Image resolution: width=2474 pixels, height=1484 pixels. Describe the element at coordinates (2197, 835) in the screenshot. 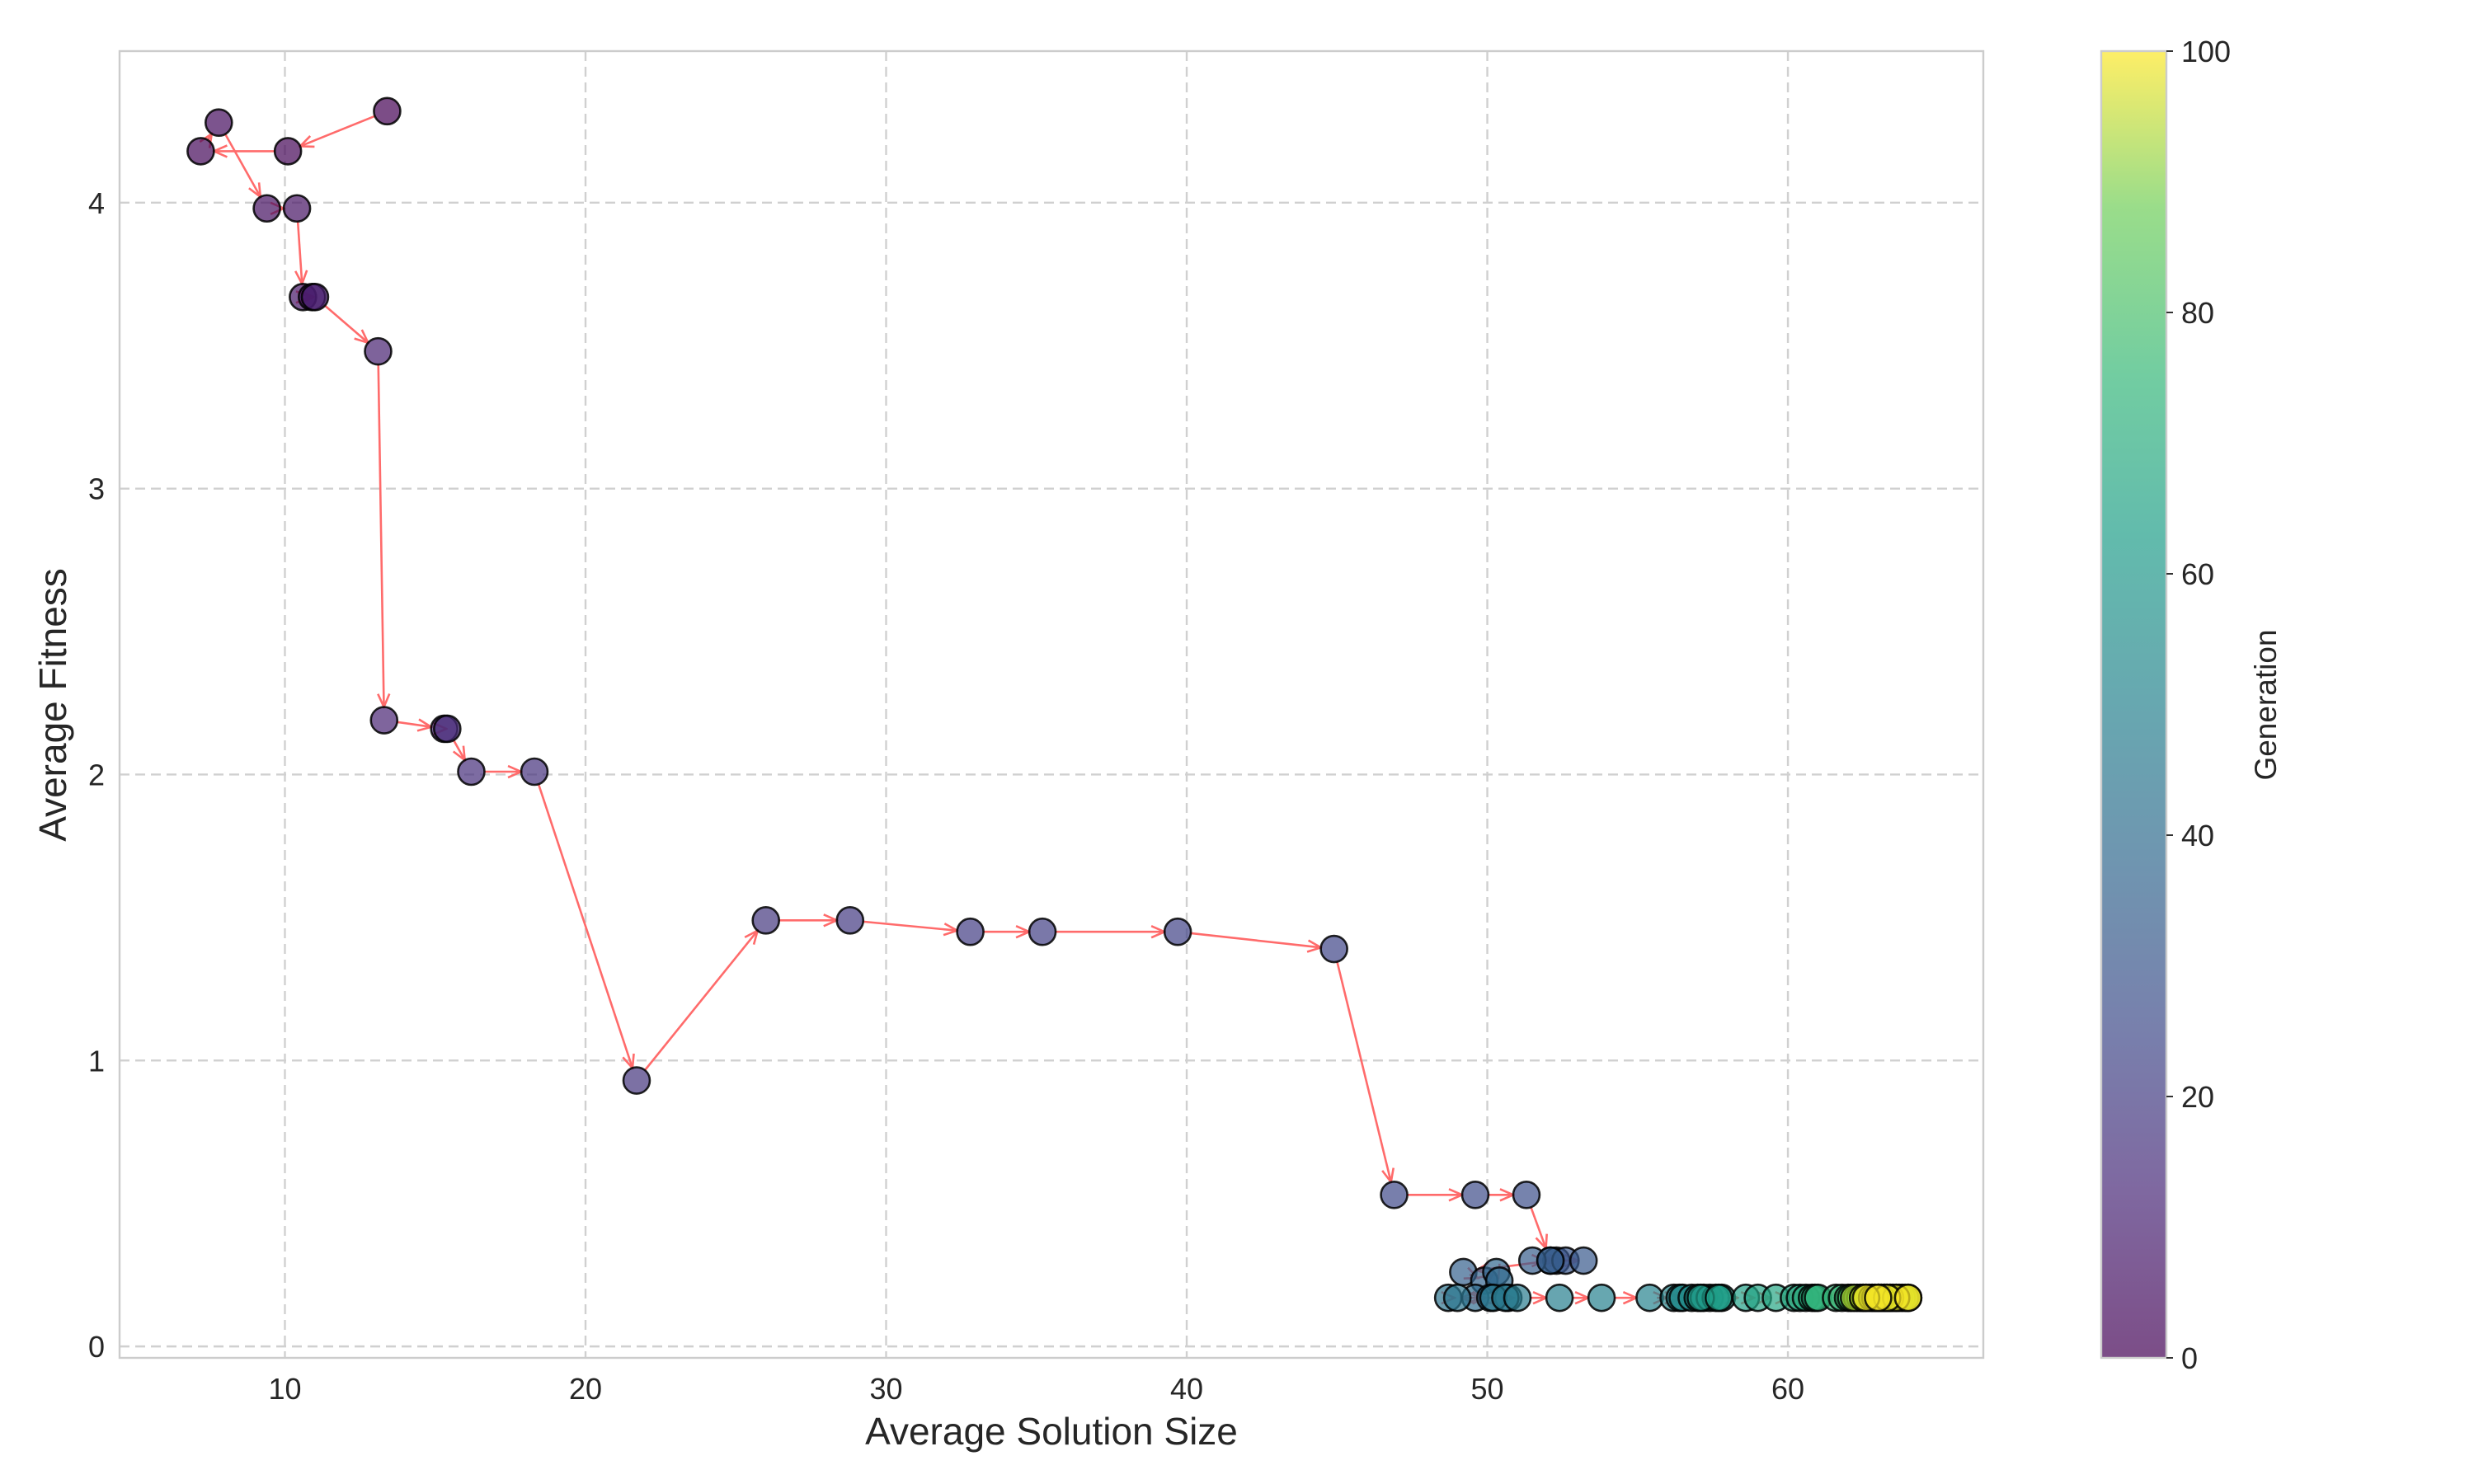

I see `colorbar-tick-label: 40` at that location.